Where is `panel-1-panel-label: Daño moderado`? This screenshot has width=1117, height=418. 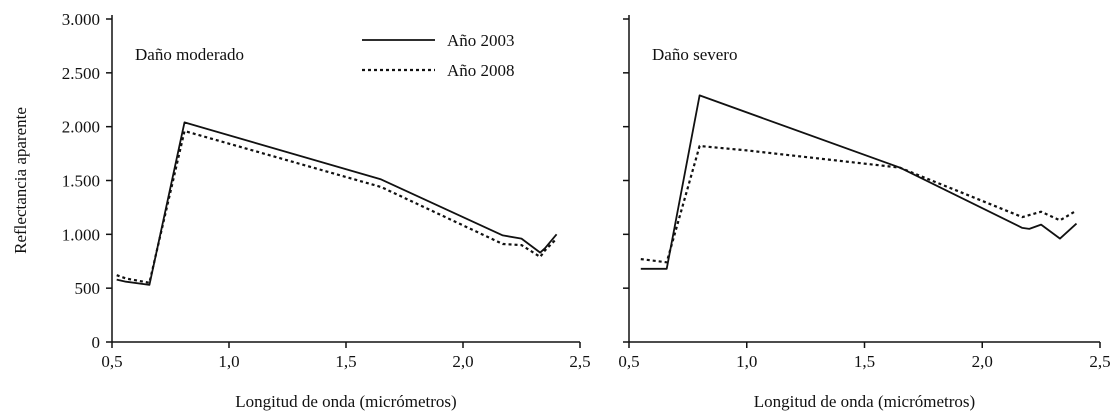
panel-1-panel-label: Daño moderado is located at coordinates (189, 54).